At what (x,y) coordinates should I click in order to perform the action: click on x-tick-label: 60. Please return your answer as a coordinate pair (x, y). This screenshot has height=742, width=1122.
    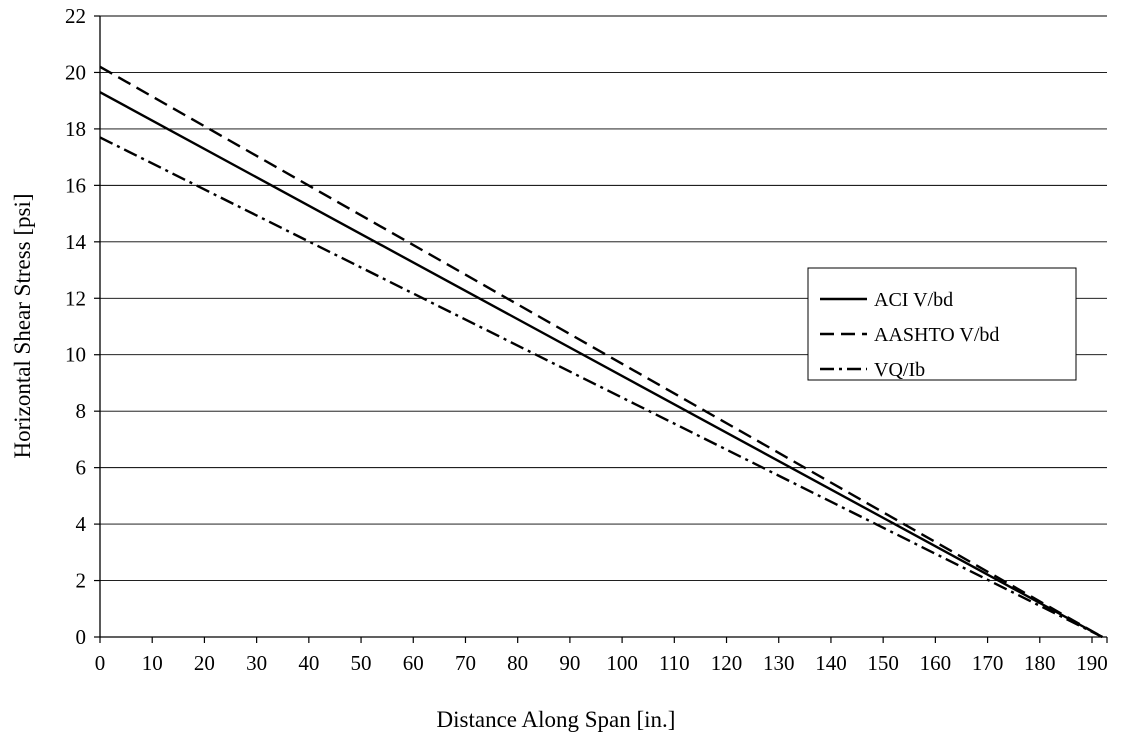
    Looking at the image, I should click on (413, 663).